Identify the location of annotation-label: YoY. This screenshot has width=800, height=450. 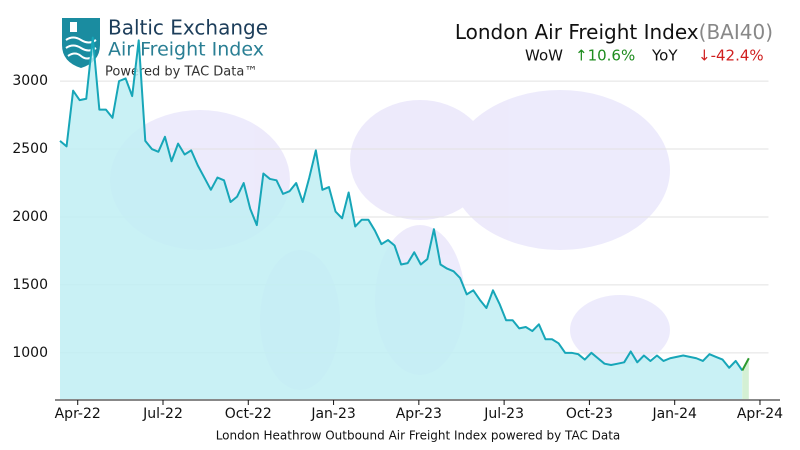
(664, 56).